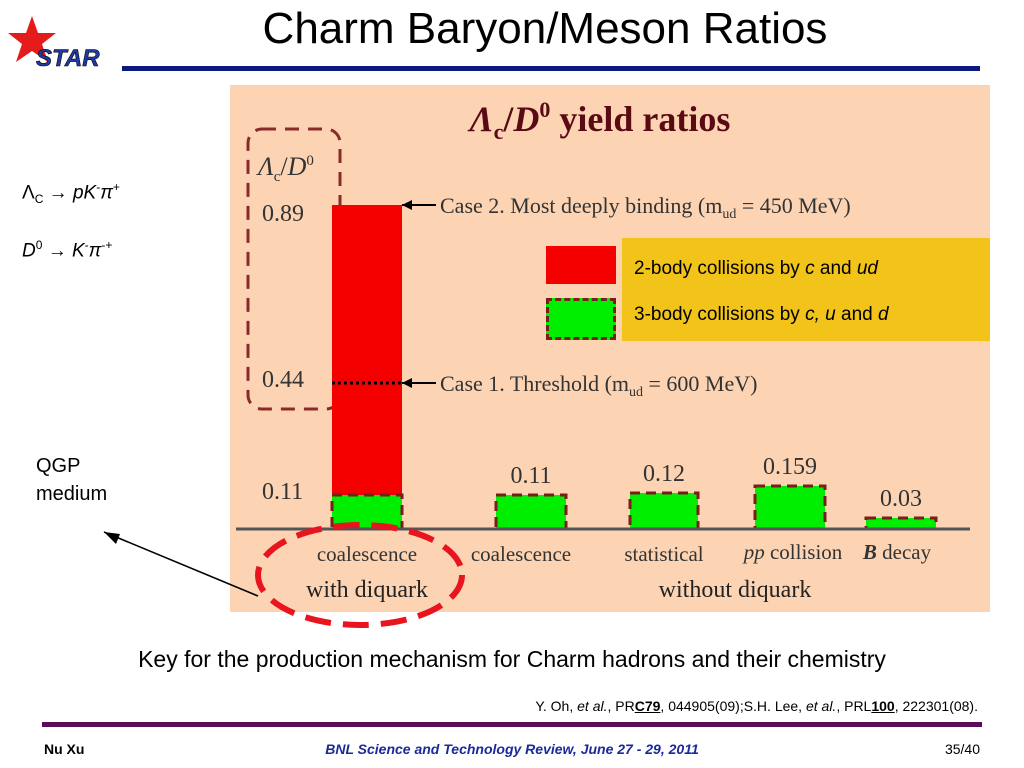 This screenshot has height=768, width=1024. Describe the element at coordinates (112, 538) in the screenshot. I see `qgp-arrow-head` at that location.